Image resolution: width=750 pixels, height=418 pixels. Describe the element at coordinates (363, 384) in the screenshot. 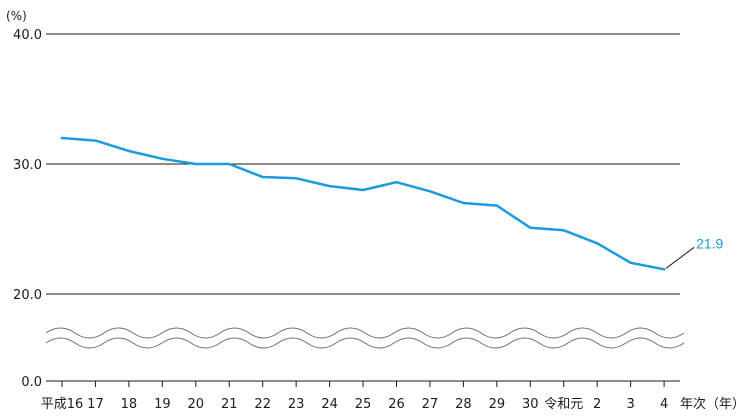

I see `x-axis` at that location.